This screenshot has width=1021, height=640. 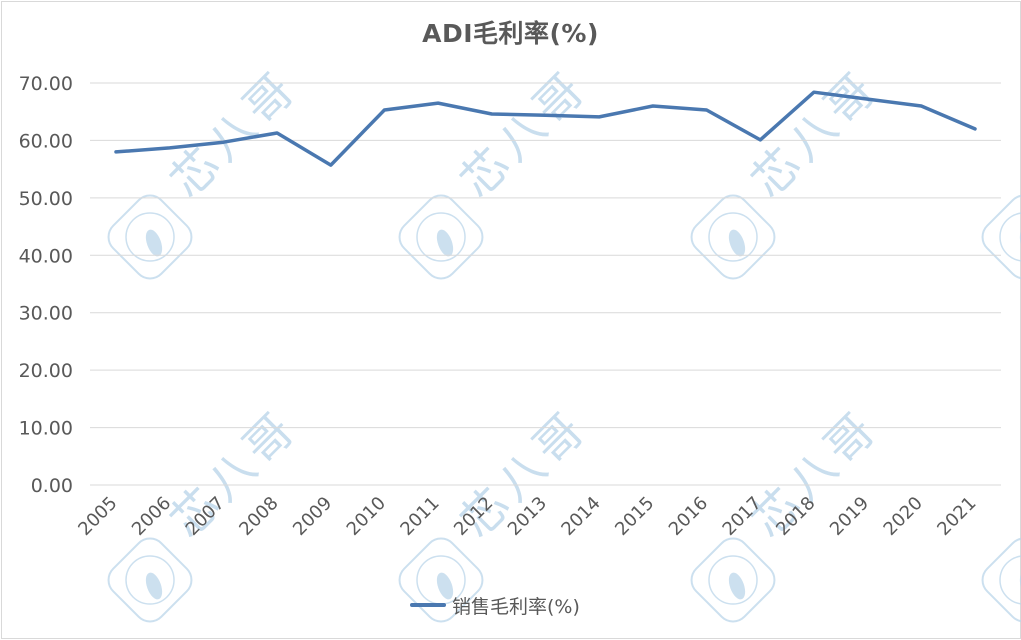 I want to click on x-tick-label: 2021, so click(x=956, y=516).